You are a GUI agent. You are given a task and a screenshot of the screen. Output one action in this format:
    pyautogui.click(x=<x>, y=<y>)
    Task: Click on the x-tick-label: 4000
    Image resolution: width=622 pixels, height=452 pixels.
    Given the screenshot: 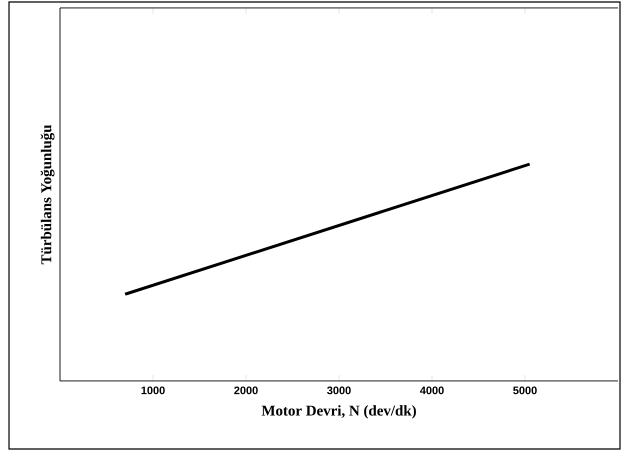 What is the action you would take?
    pyautogui.click(x=432, y=390)
    